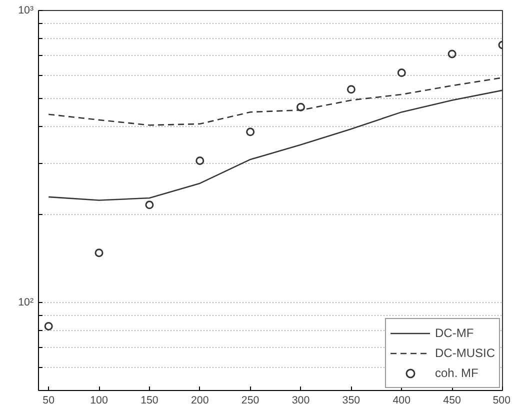  I want to click on x-tick-label: 450, so click(452, 400).